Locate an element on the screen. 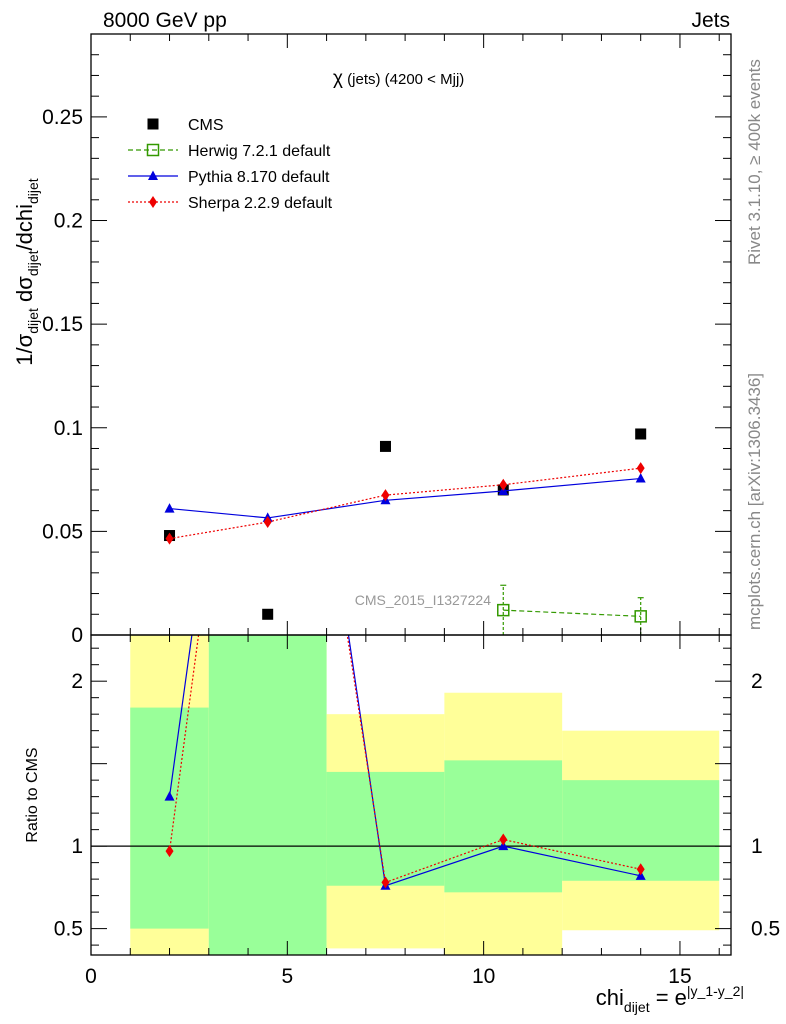 This screenshot has width=786, height=1024. x-tick-label: 10 is located at coordinates (483, 976).